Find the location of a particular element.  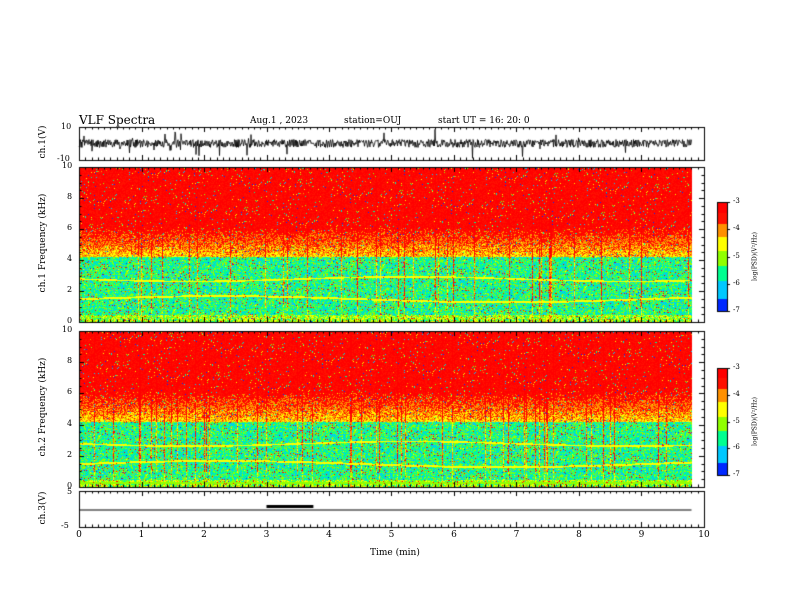

date-label: Aug.1 , 2023 is located at coordinates (279, 121).